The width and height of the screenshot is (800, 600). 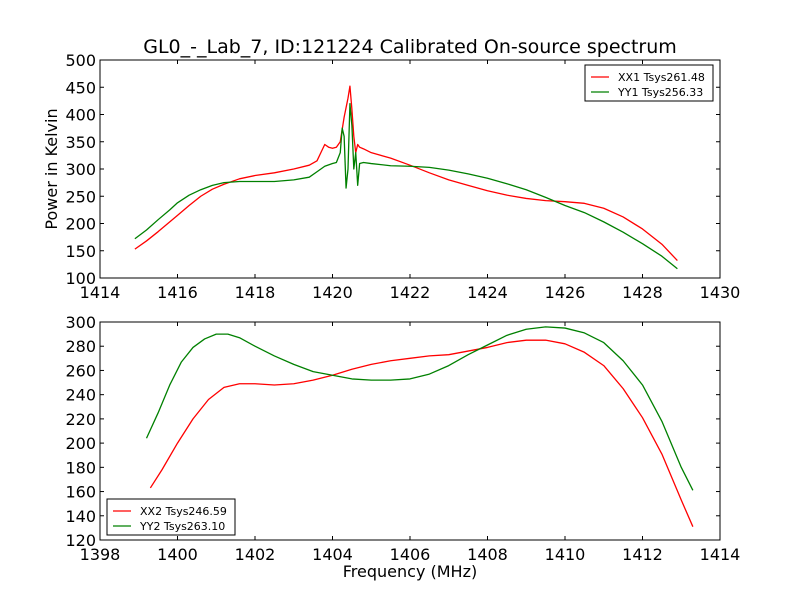 I want to click on legend: XX2 Tsys246.59 YY2 Tsys263.10, so click(x=171, y=517).